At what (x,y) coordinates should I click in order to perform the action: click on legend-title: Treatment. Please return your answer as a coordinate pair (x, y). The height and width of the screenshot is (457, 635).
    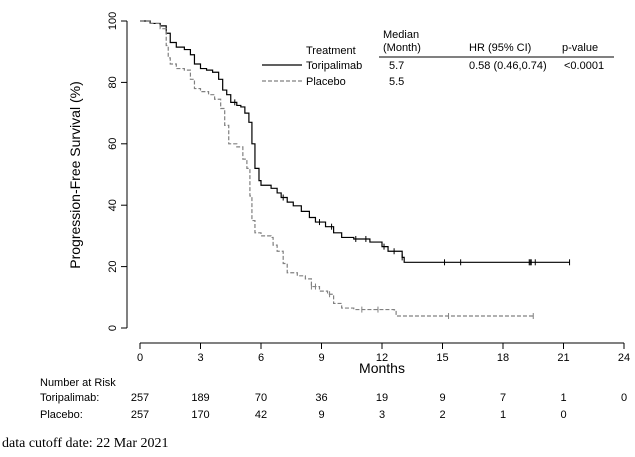
    Looking at the image, I should click on (331, 51).